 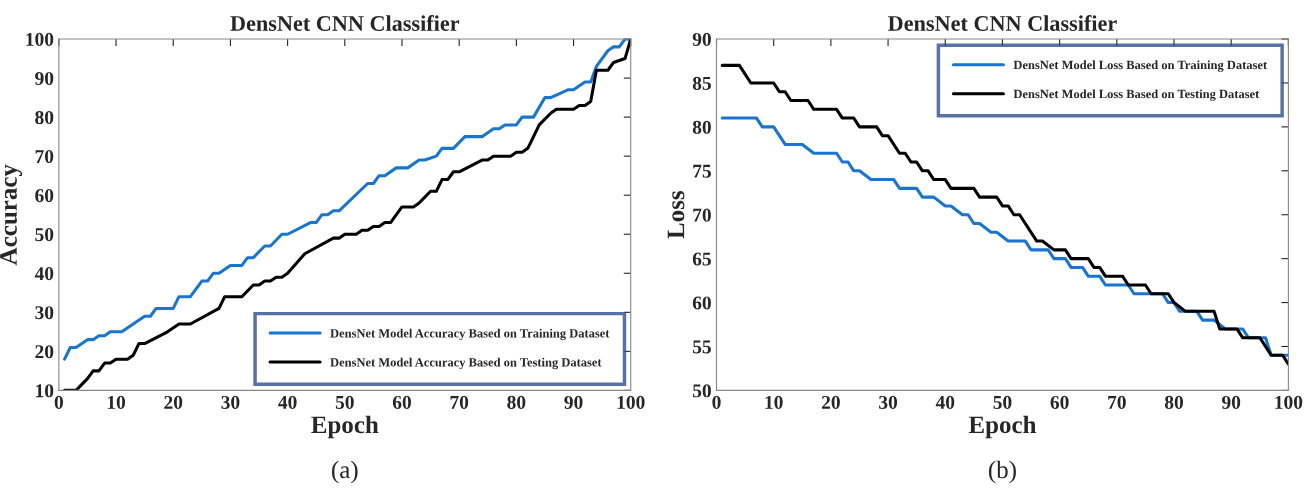 What do you see at coordinates (11, 215) in the screenshot?
I see `y-axis-title: Accuracy` at bounding box center [11, 215].